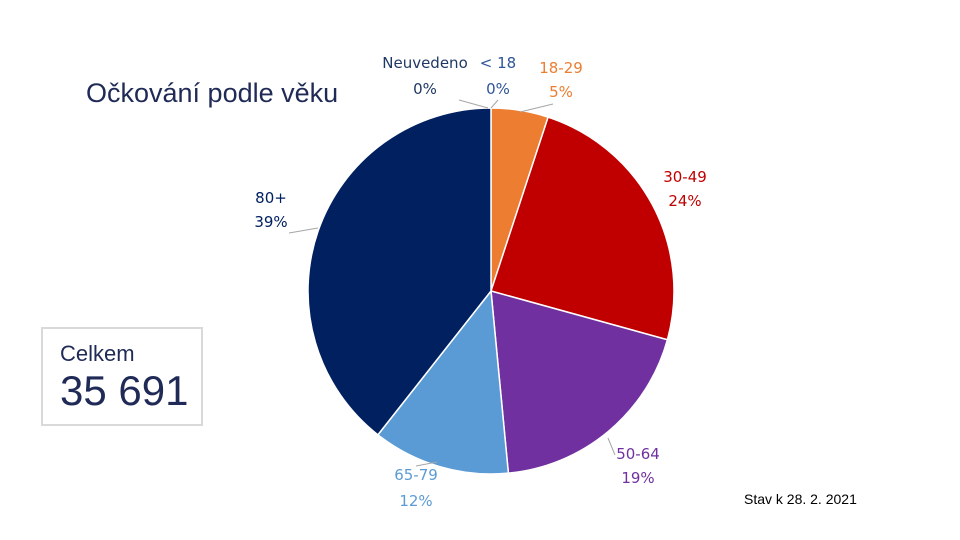  I want to click on total-value: 35 691, so click(124, 390).